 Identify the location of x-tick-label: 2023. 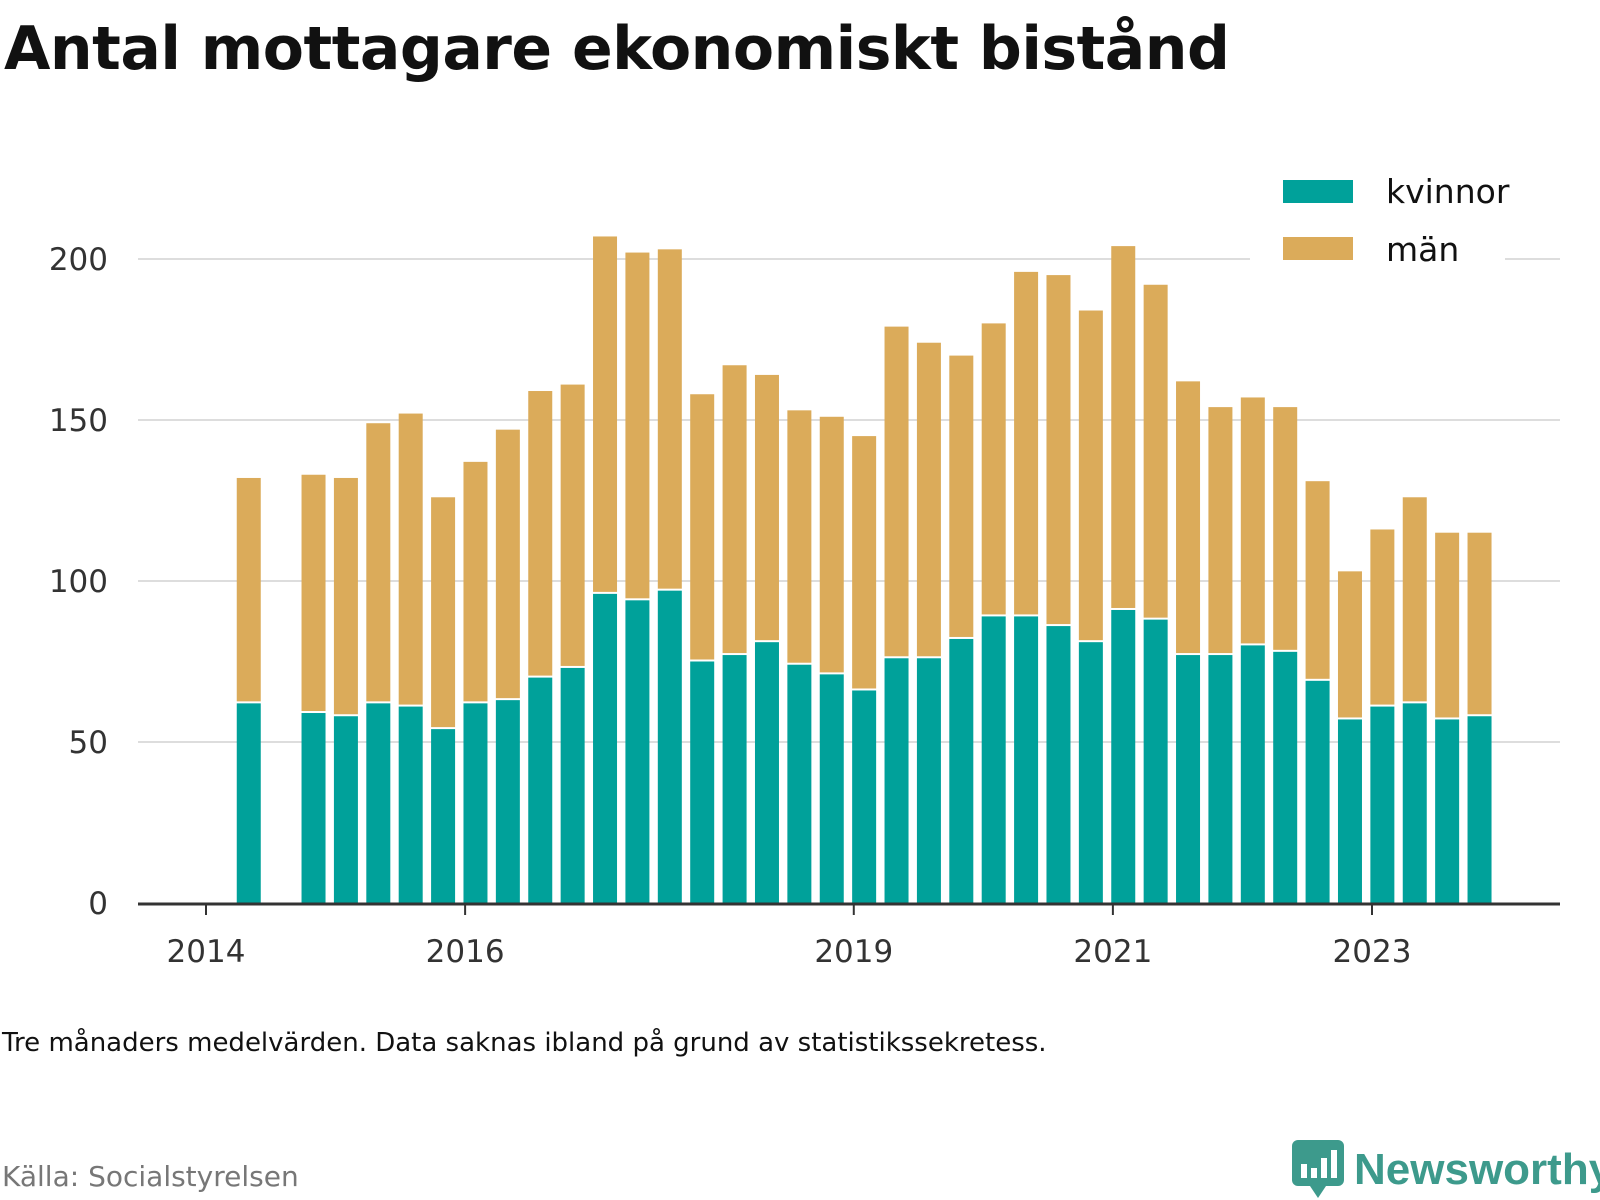
(1372, 952).